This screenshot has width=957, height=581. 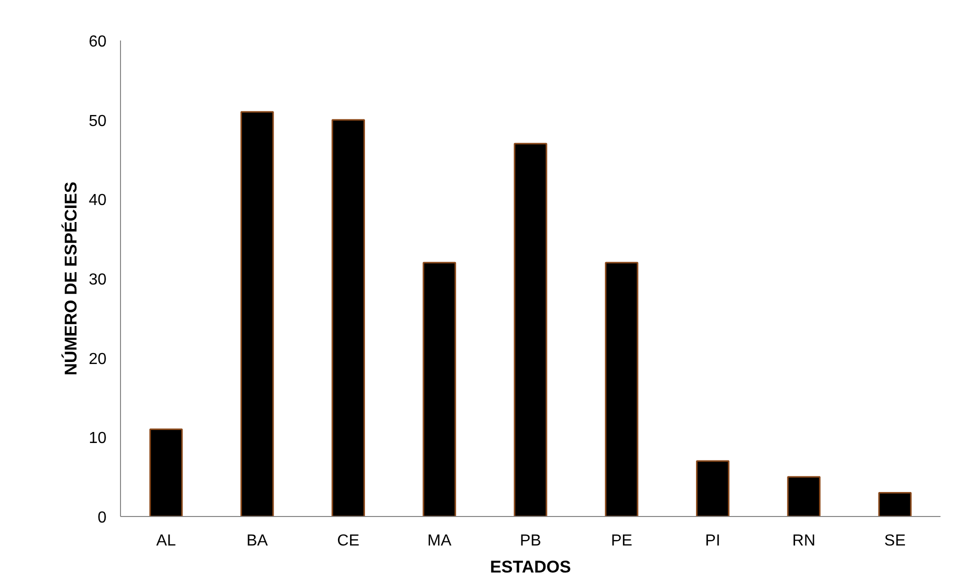 I want to click on y-tick-label: 40, so click(x=97, y=201).